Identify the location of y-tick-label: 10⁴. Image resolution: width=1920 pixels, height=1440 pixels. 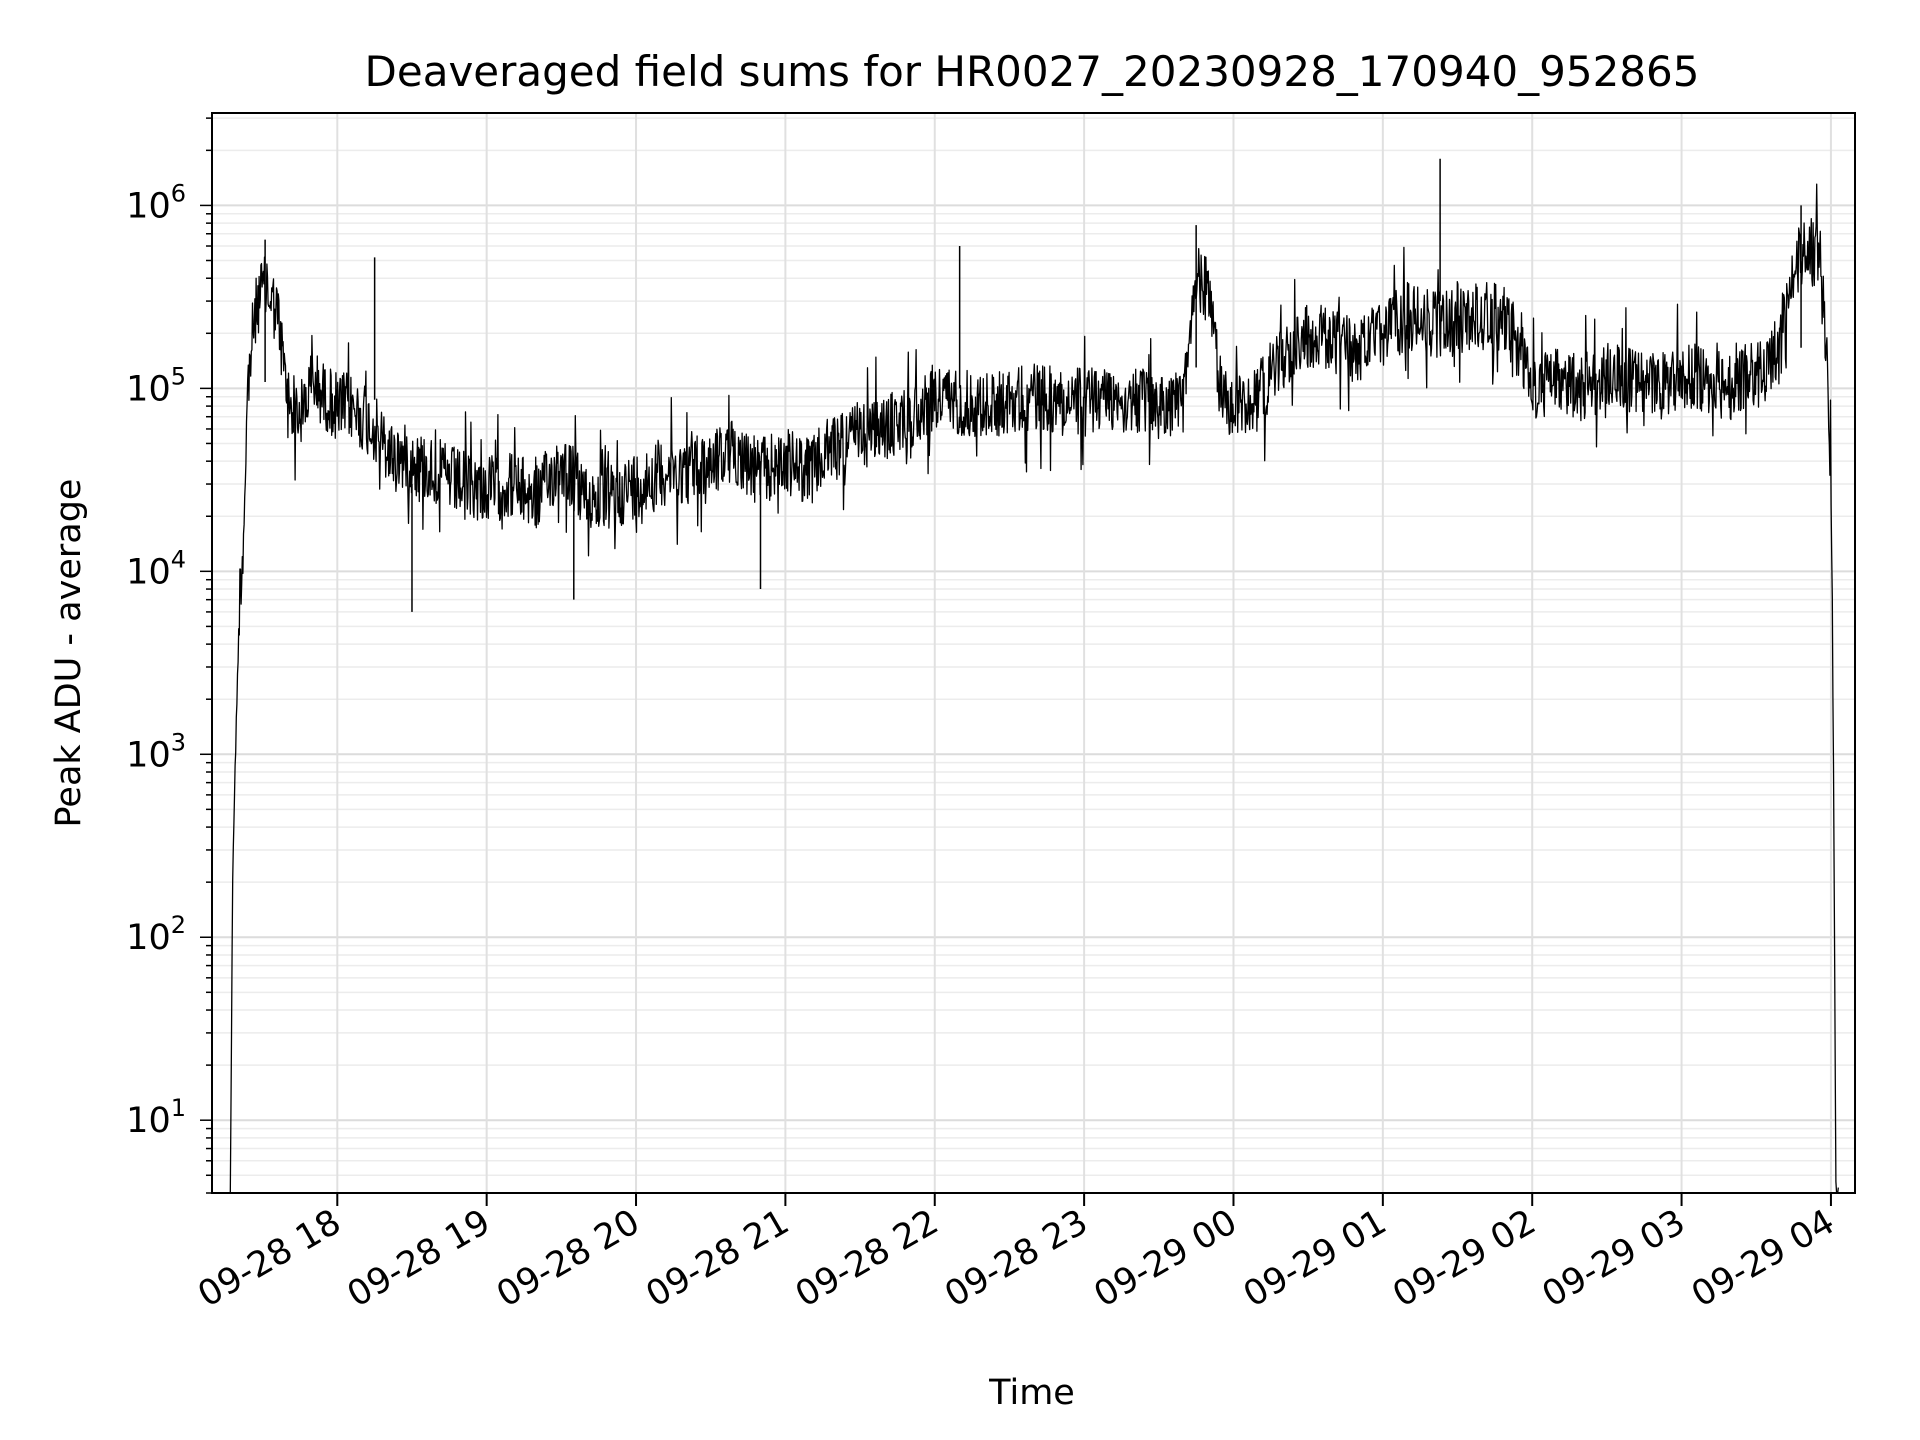
(156, 568).